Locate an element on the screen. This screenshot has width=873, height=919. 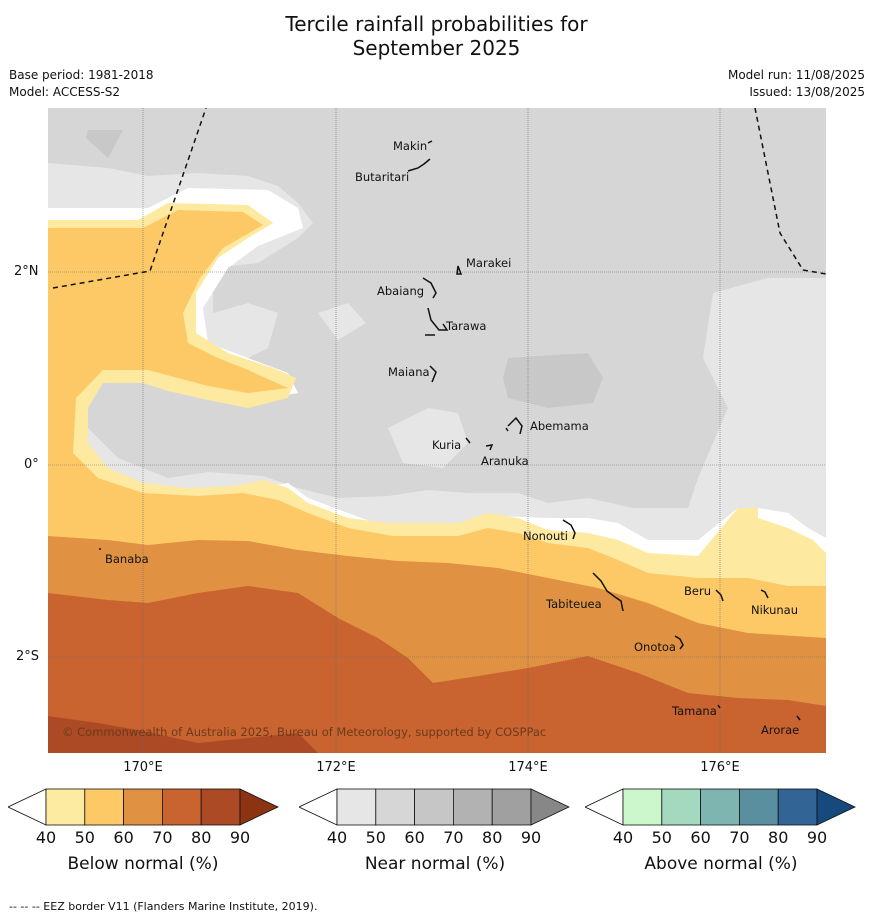
colorbar-below-tick-90: 90 is located at coordinates (240, 837).